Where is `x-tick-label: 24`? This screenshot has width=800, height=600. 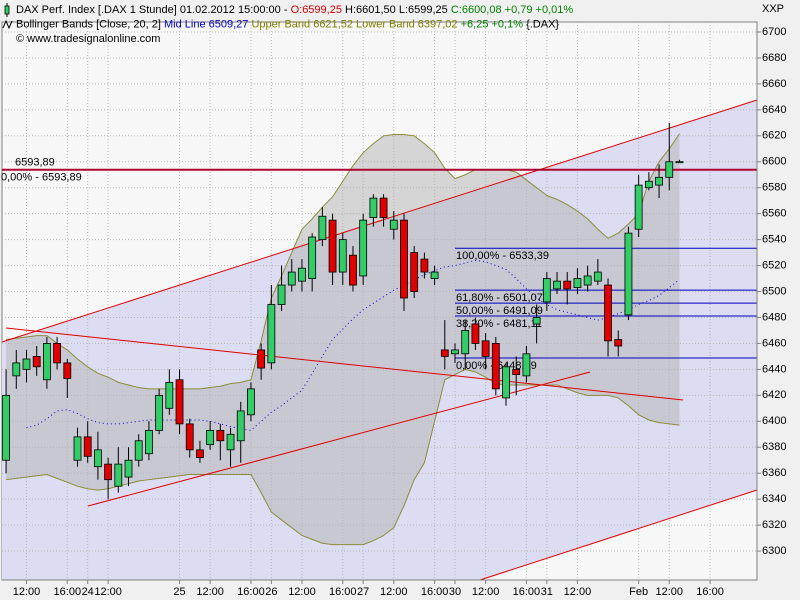 x-tick-label: 24 is located at coordinates (88, 592).